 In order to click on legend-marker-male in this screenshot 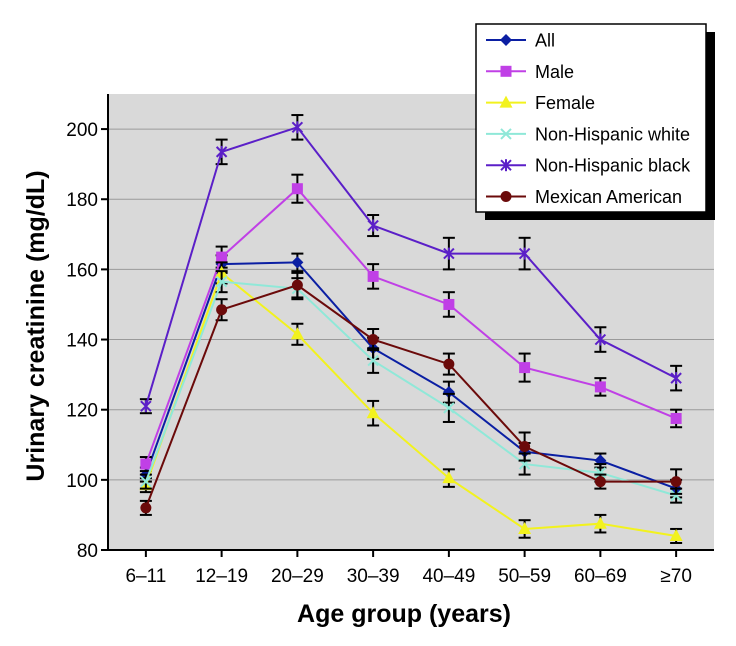, I will do `click(506, 71)`.